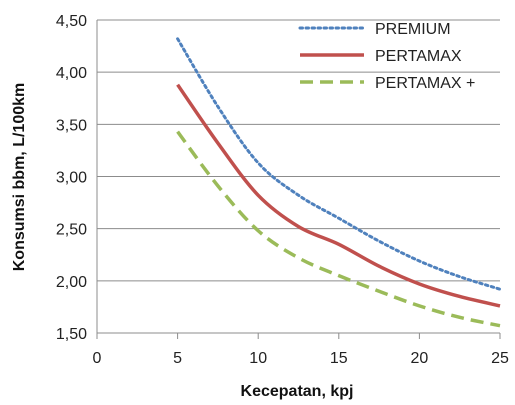 The height and width of the screenshot is (405, 515). What do you see at coordinates (297, 391) in the screenshot?
I see `x-axis-title: Kecepatan, kpj` at bounding box center [297, 391].